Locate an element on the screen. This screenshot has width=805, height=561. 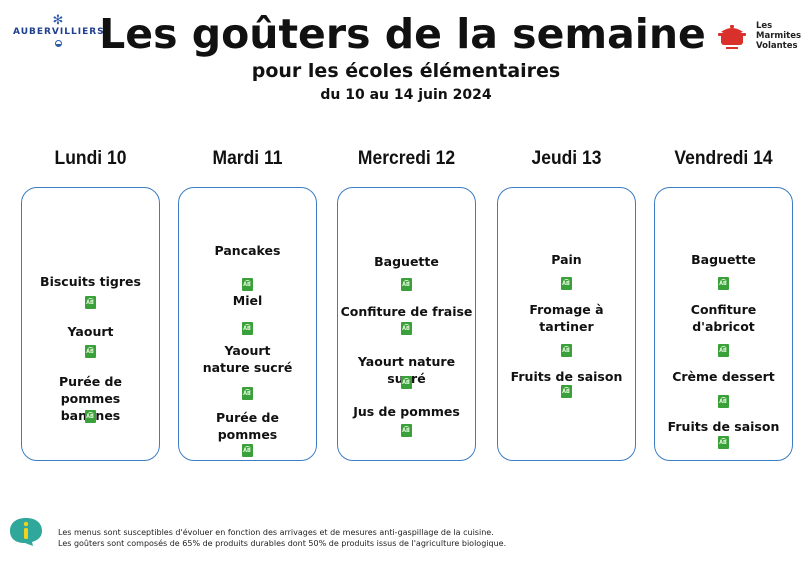
day-header-tuesday: Mardi 11 is located at coordinates (247, 158).